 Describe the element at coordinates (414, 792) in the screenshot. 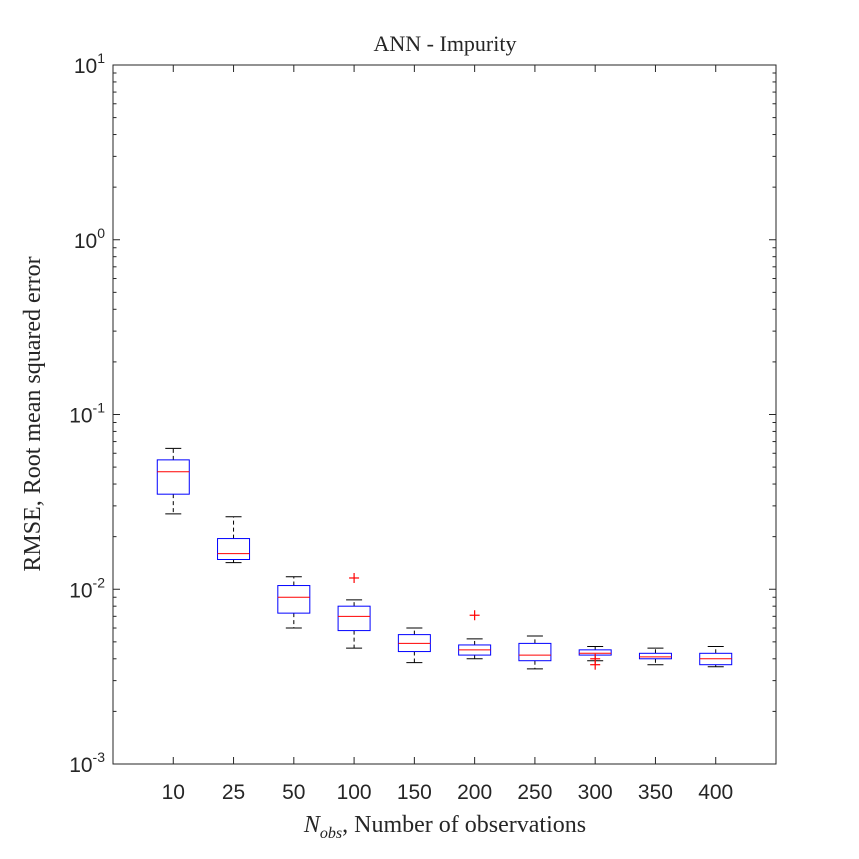

I see `x-tick-label: 150` at that location.